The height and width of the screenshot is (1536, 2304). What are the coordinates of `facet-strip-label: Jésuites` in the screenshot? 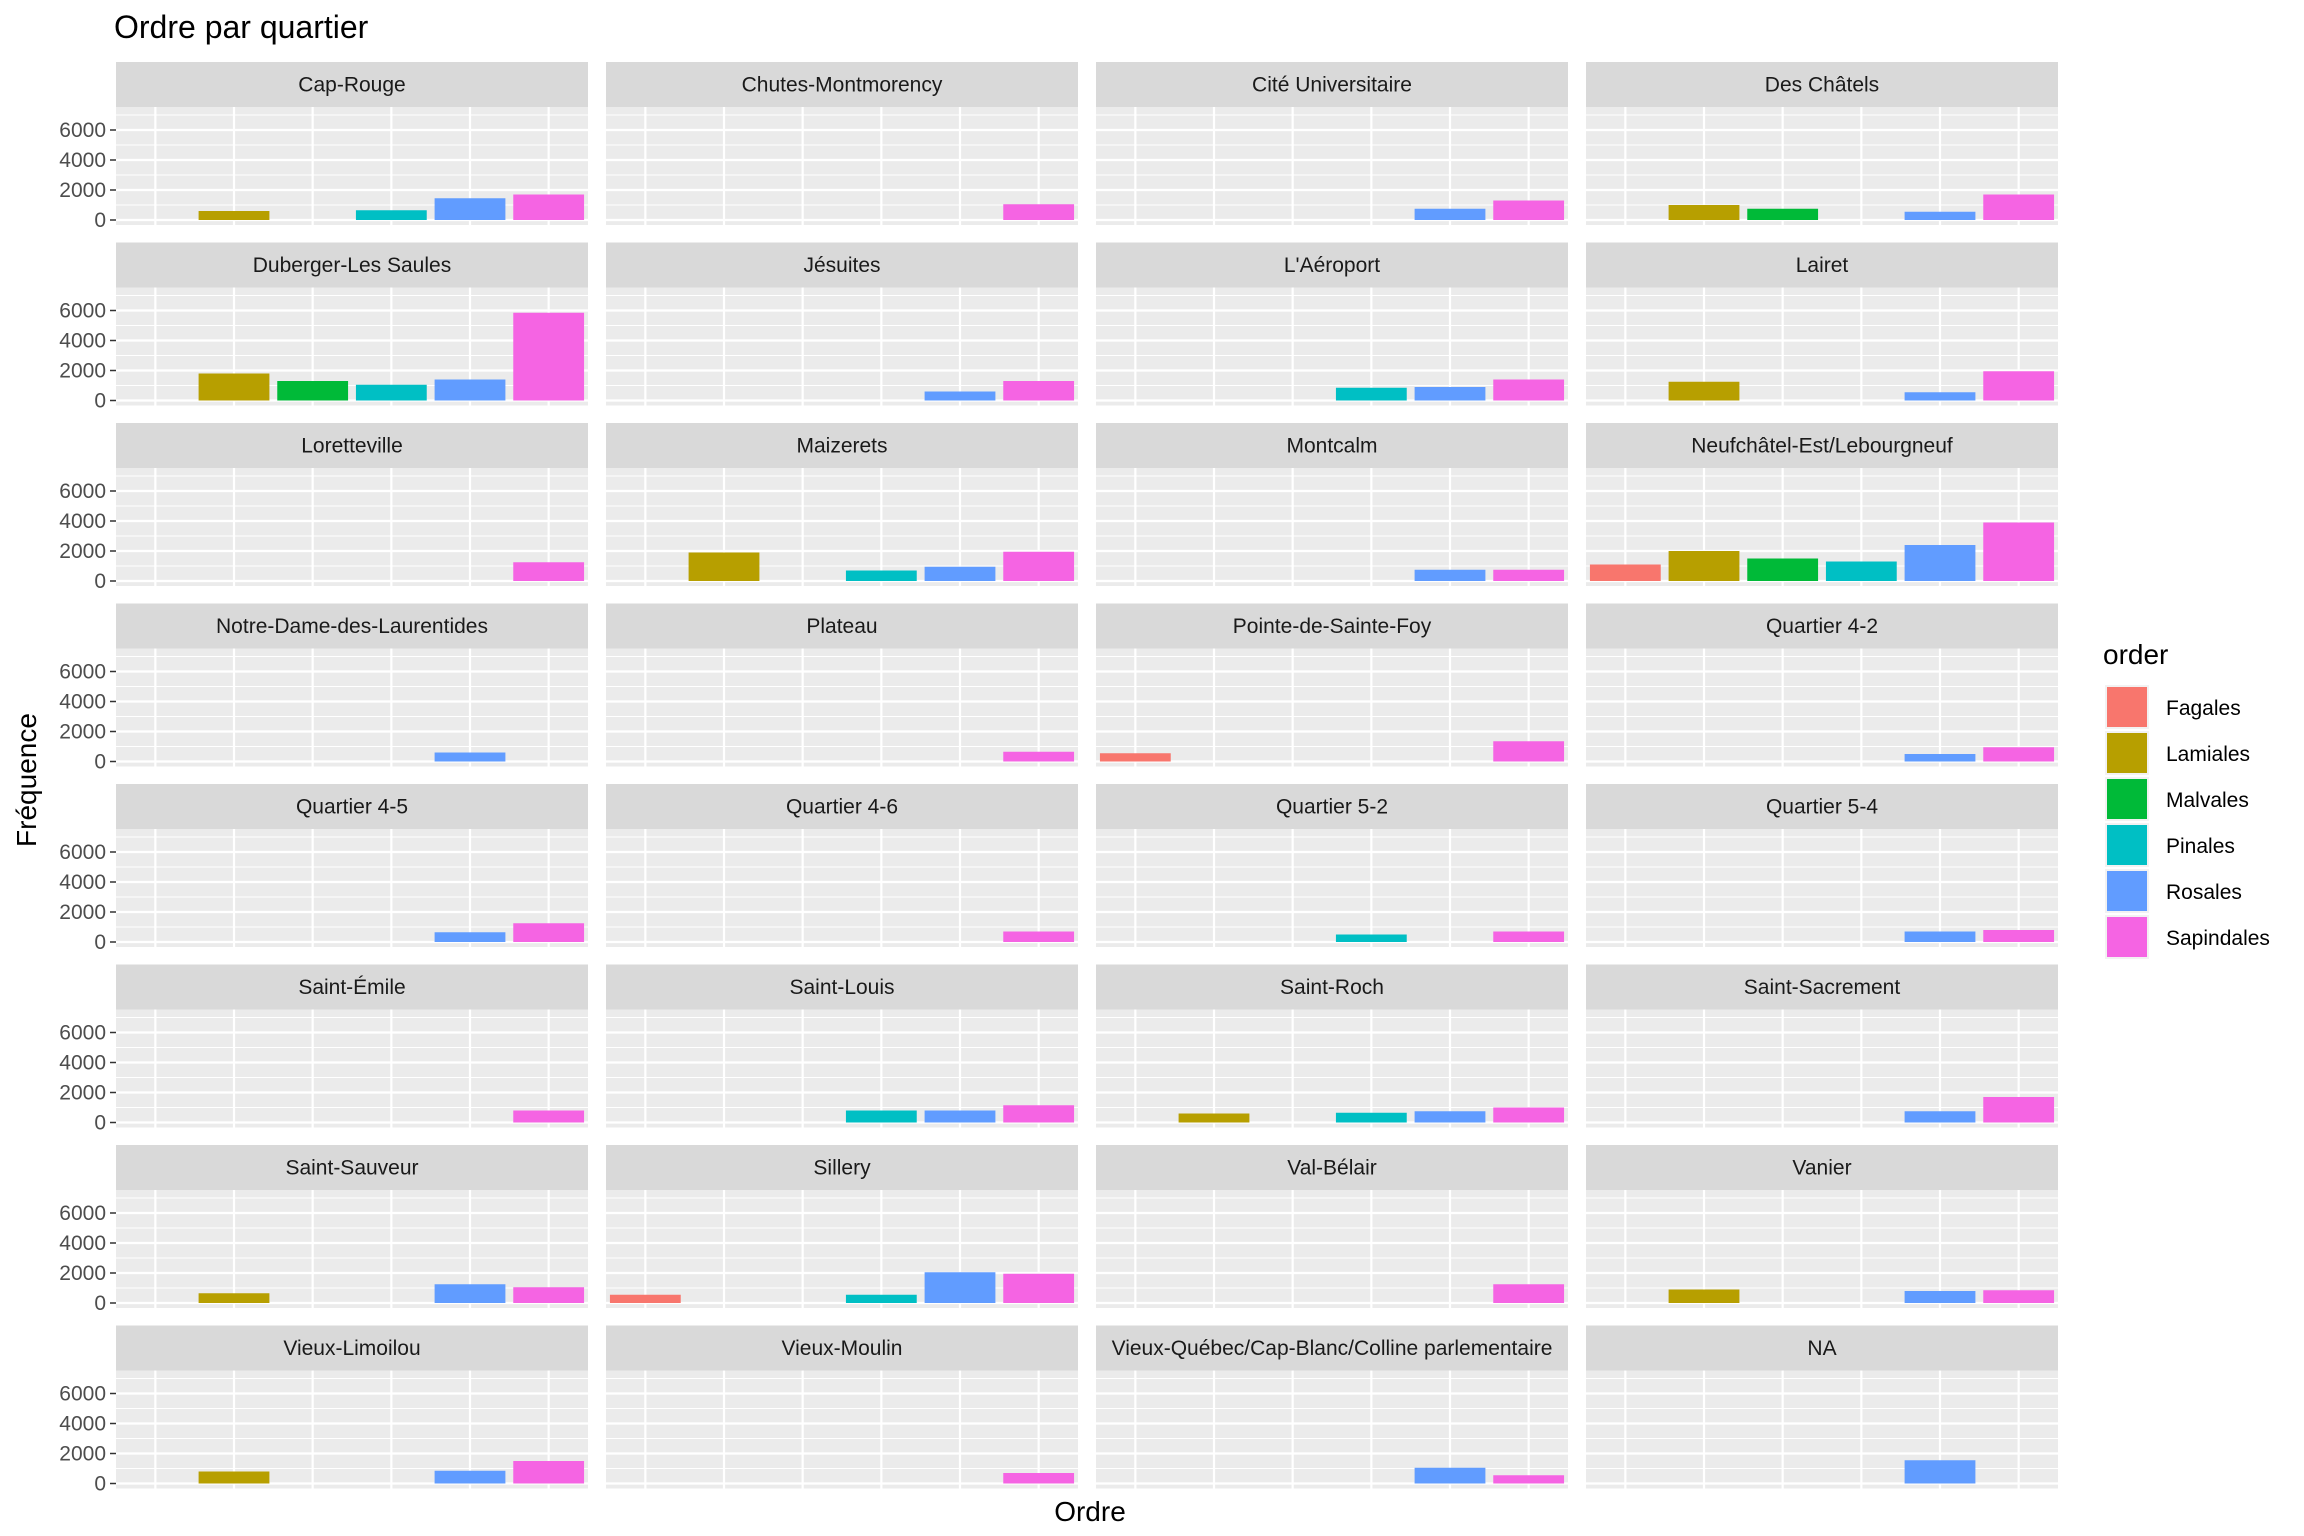 It's located at (841, 265).